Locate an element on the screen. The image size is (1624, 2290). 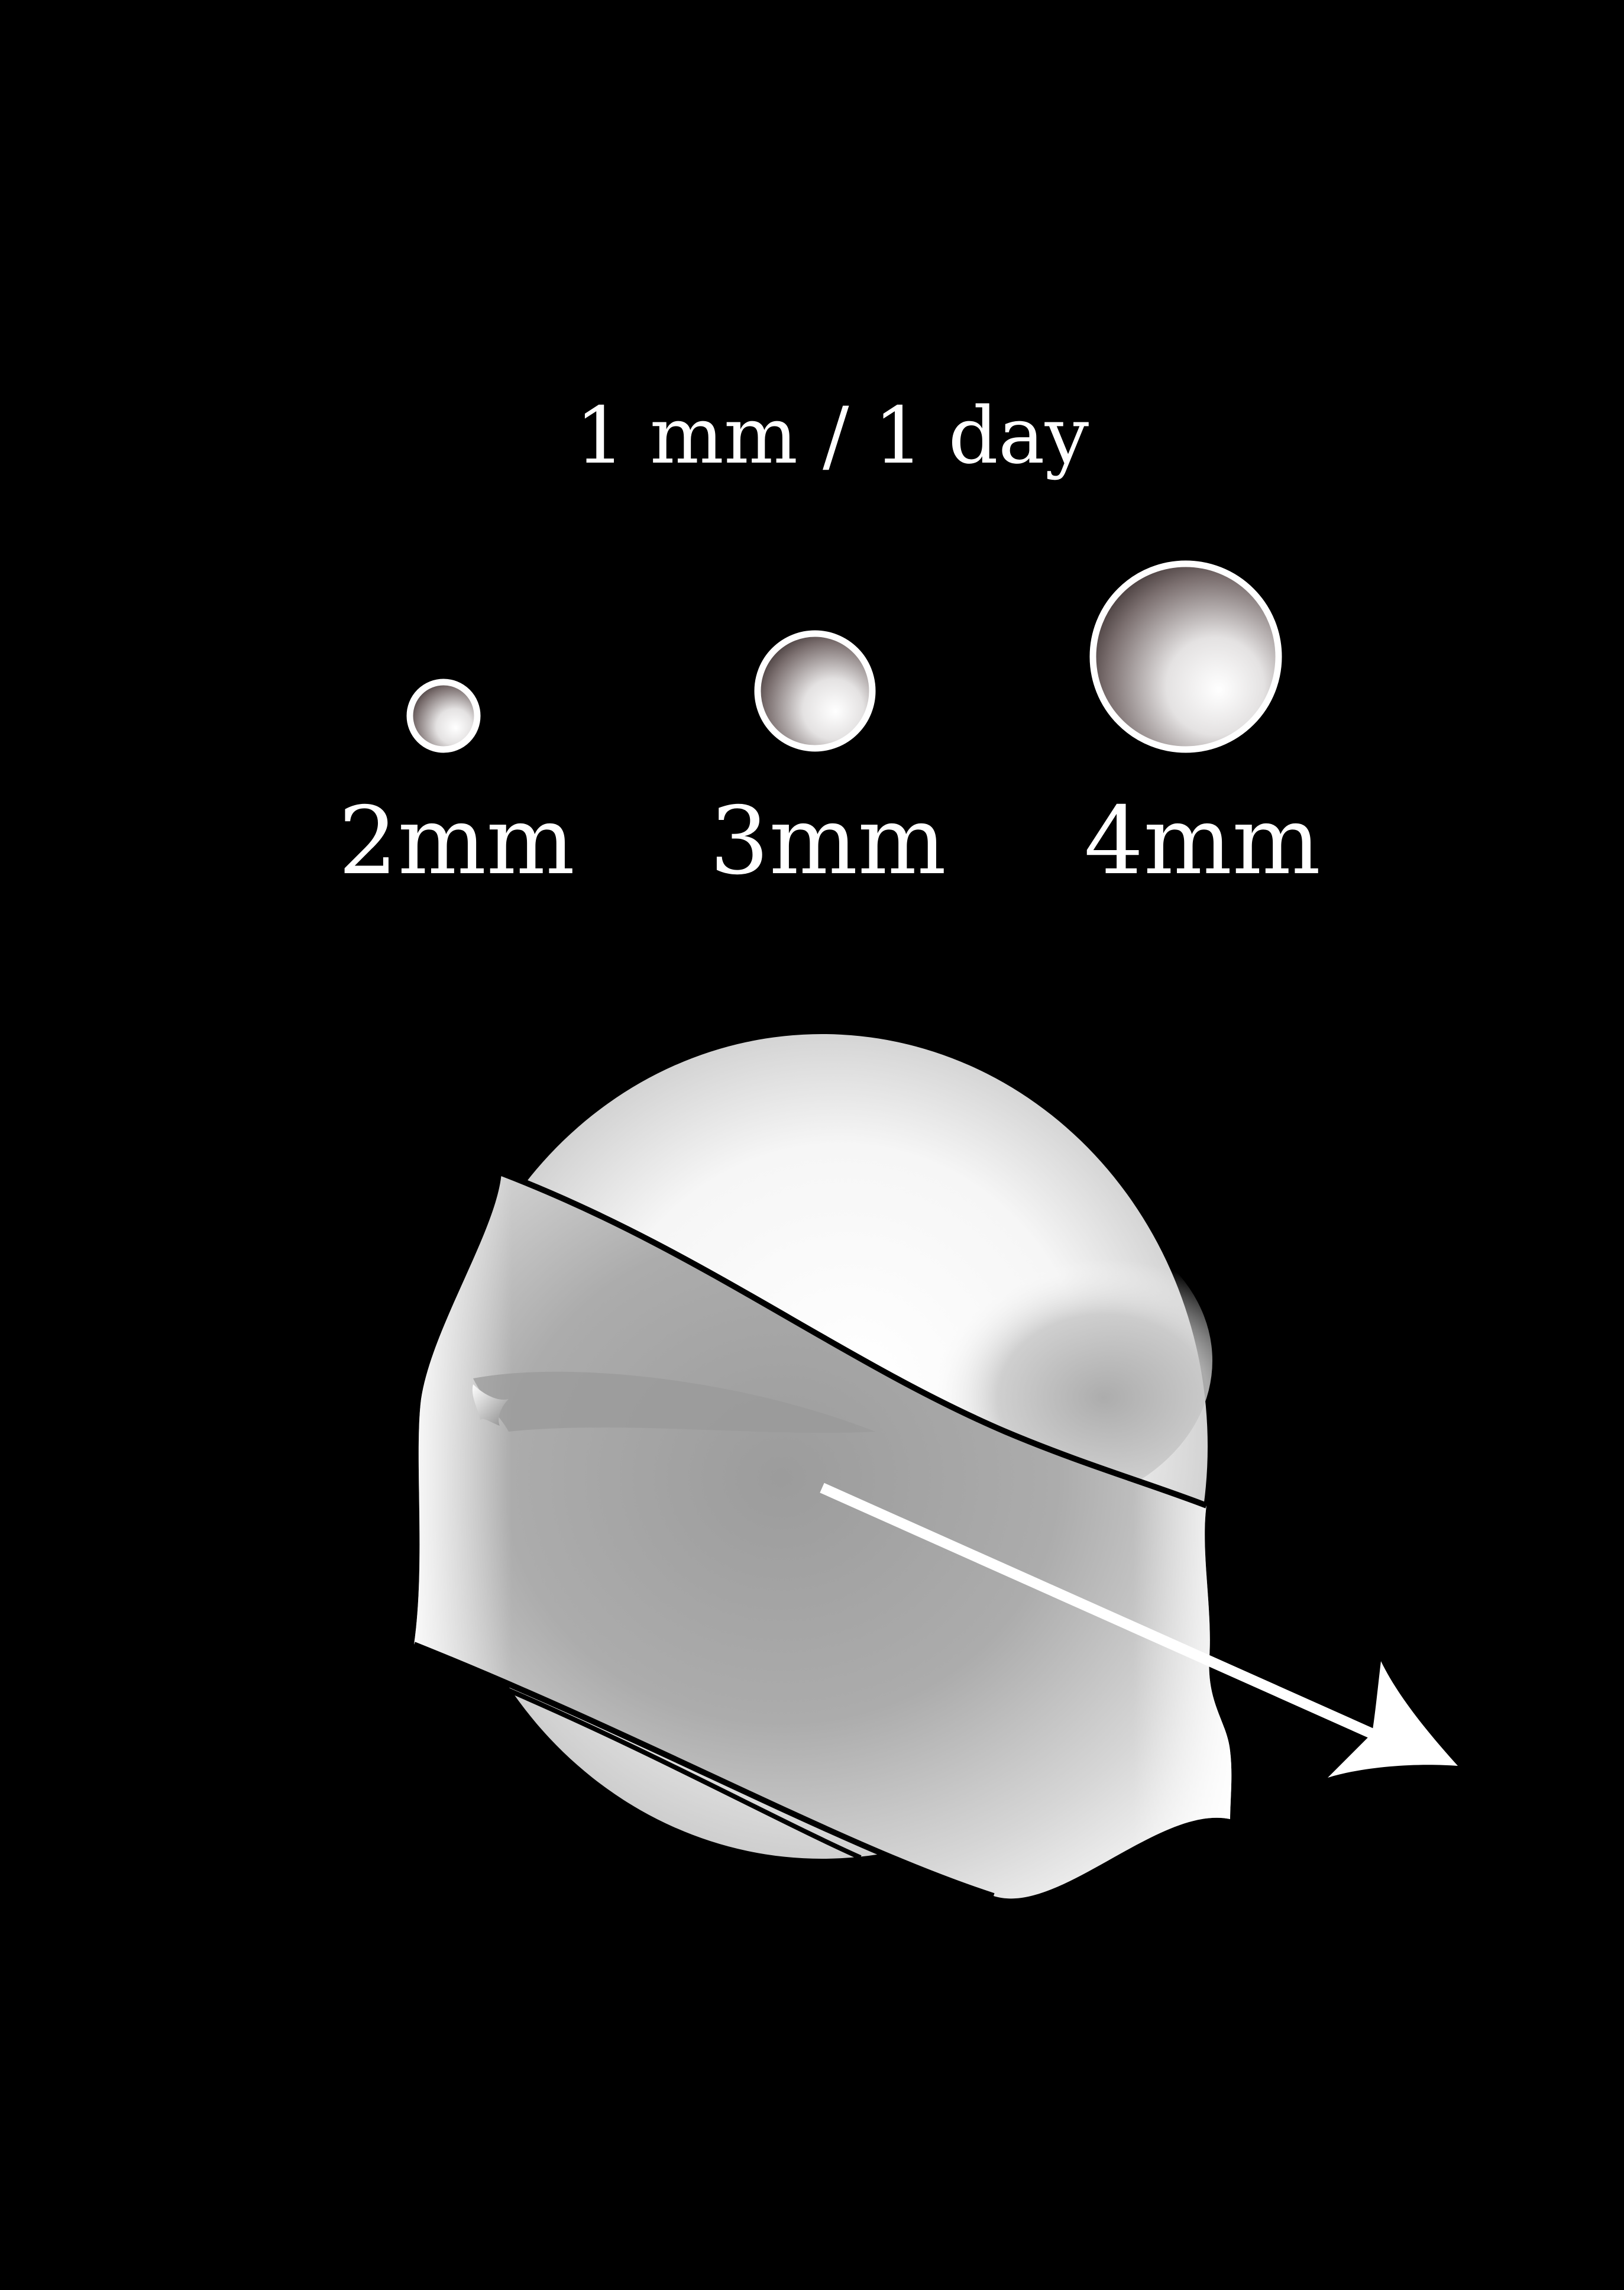
size-label-2mm: 2mm is located at coordinates (457, 841).